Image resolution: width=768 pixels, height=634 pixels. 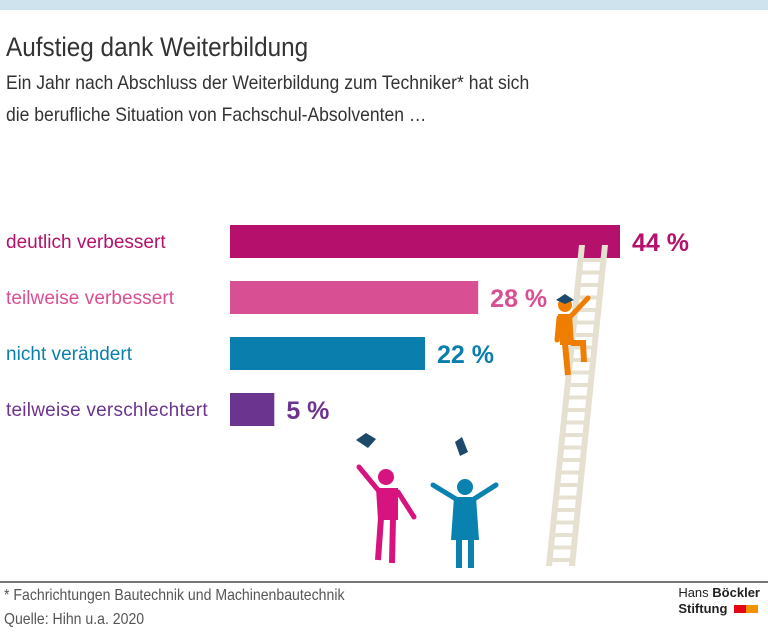 What do you see at coordinates (157, 47) in the screenshot?
I see `page-title: Aufstieg dank Weiterbildung` at bounding box center [157, 47].